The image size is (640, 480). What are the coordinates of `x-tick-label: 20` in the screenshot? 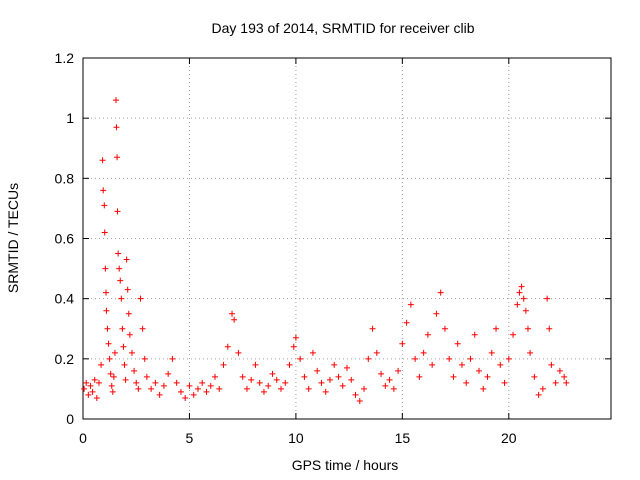 It's located at (509, 438).